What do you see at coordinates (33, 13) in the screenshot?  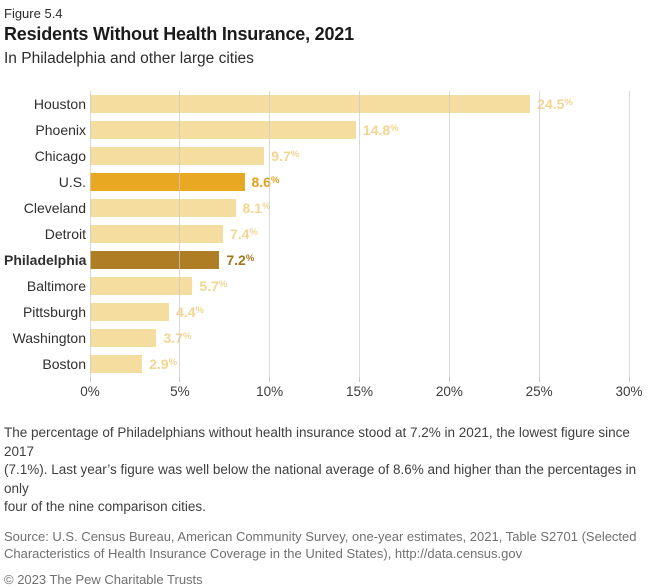 I see `figure-label: Figure 5.4` at bounding box center [33, 13].